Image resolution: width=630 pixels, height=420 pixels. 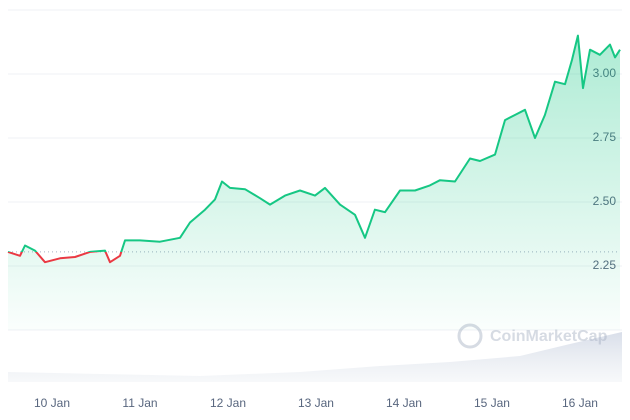 I want to click on watermark-text: CoinMarketCap, so click(x=549, y=336).